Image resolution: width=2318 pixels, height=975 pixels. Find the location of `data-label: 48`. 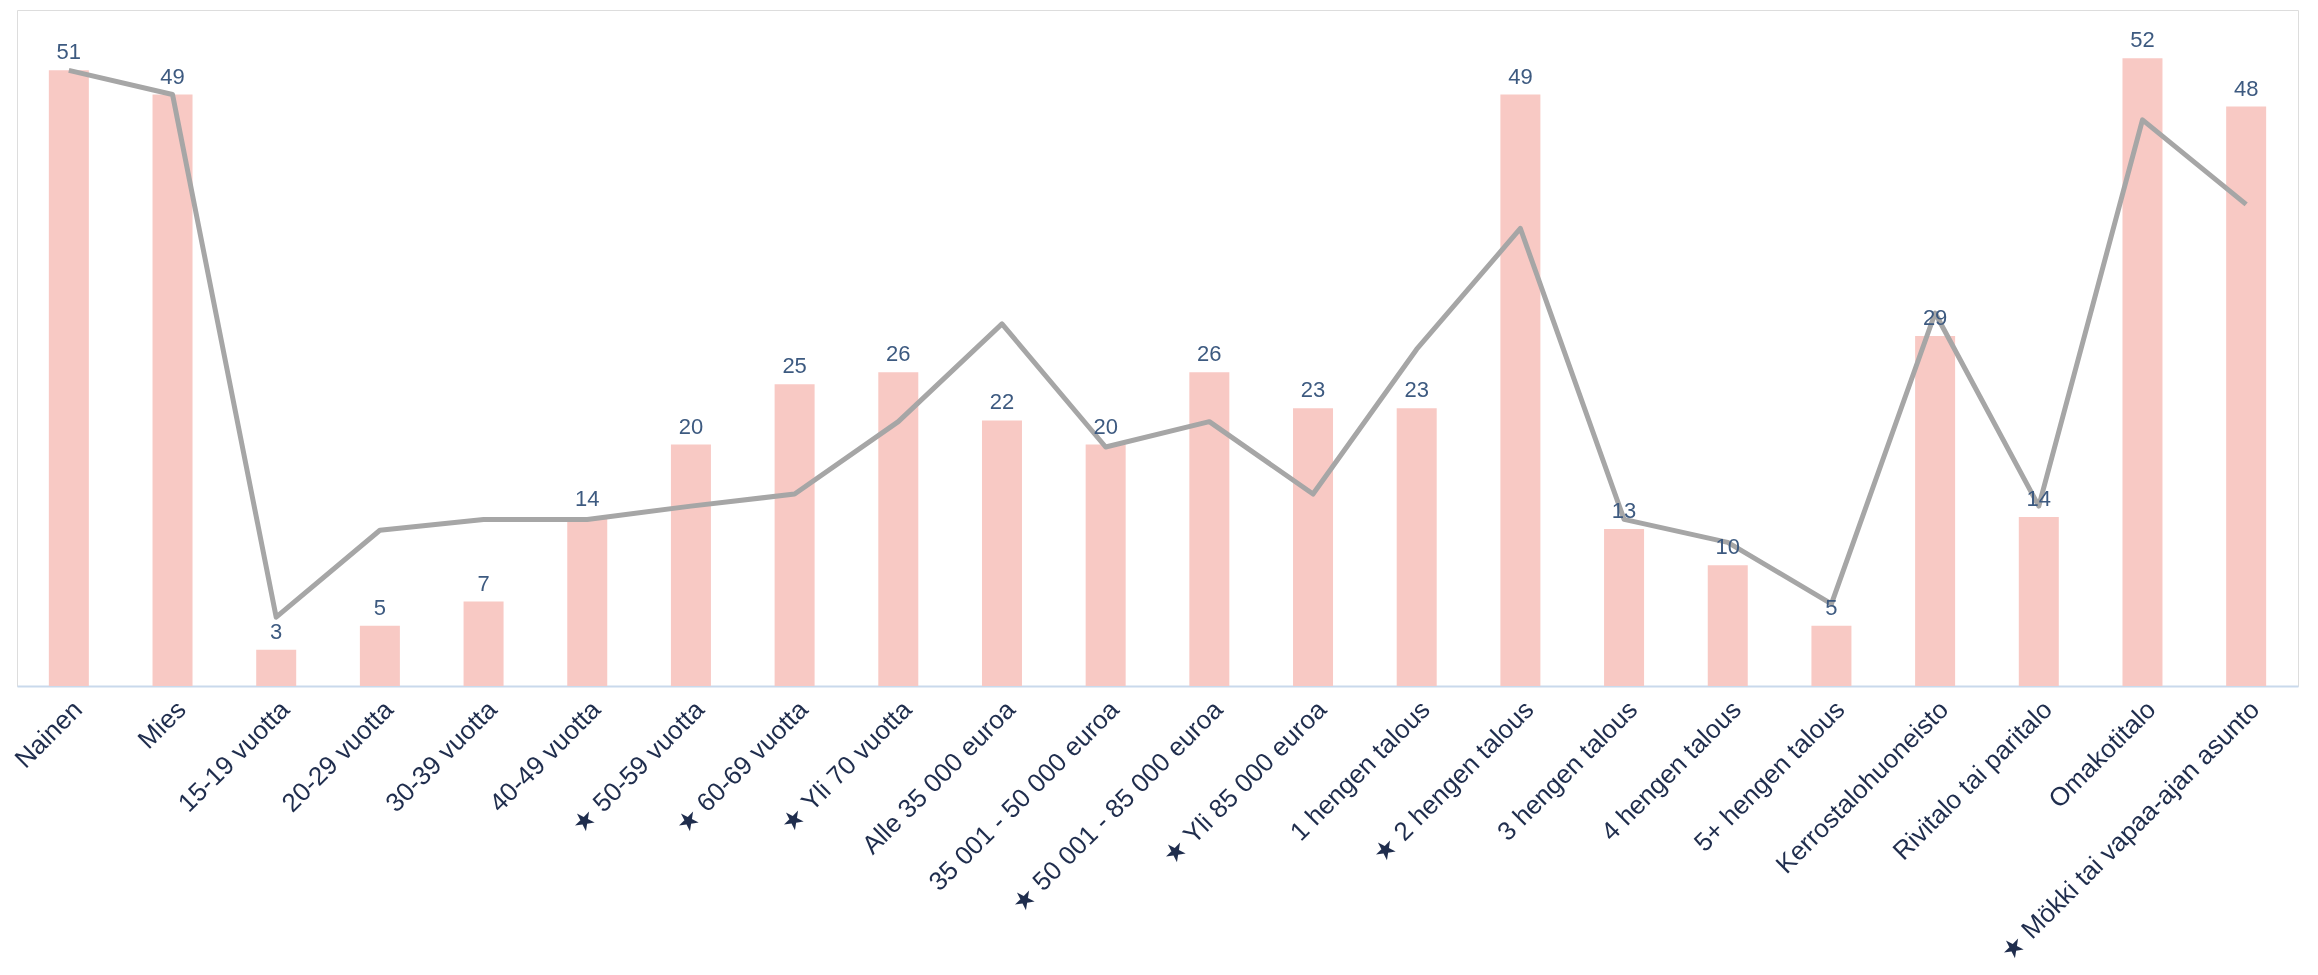

data-label: 48 is located at coordinates (2246, 88).